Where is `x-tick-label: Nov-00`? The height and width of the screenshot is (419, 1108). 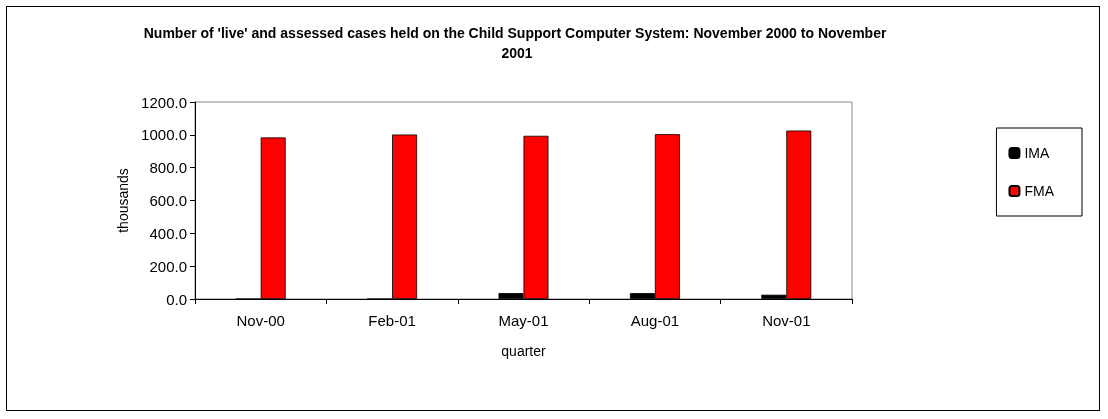
x-tick-label: Nov-00 is located at coordinates (260, 320).